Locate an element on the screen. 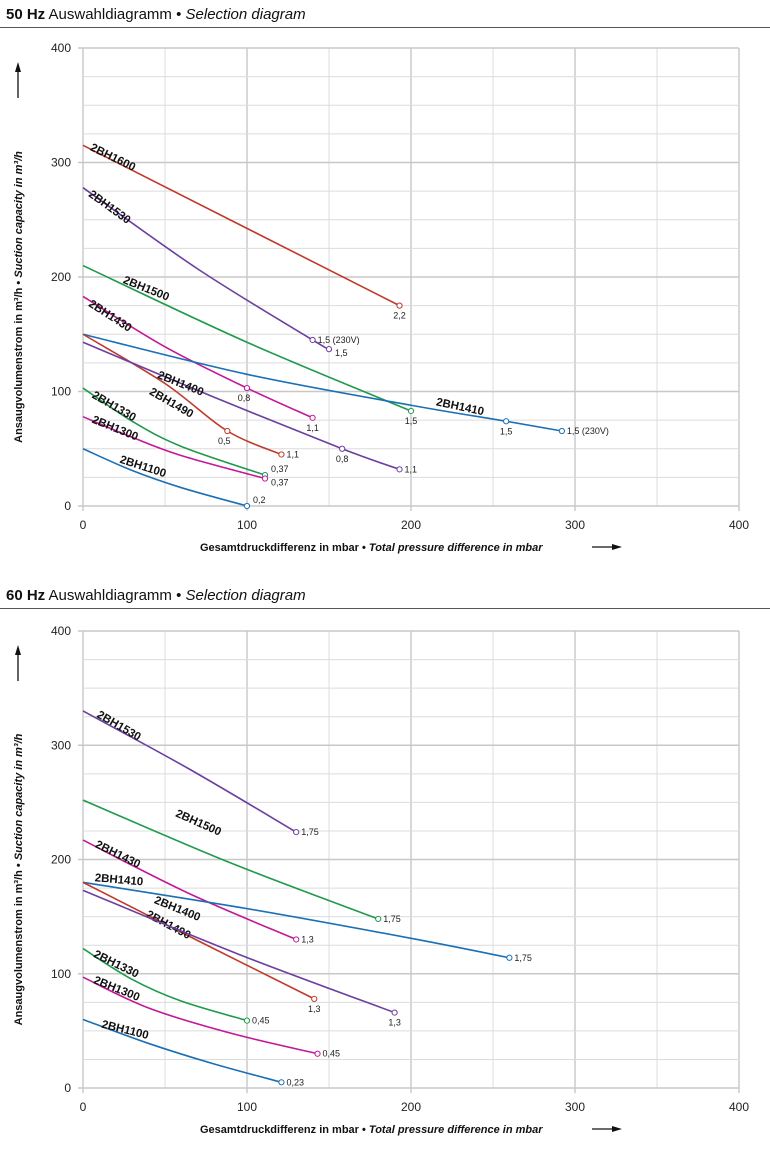  y-tick-label: 100 is located at coordinates (61, 974).